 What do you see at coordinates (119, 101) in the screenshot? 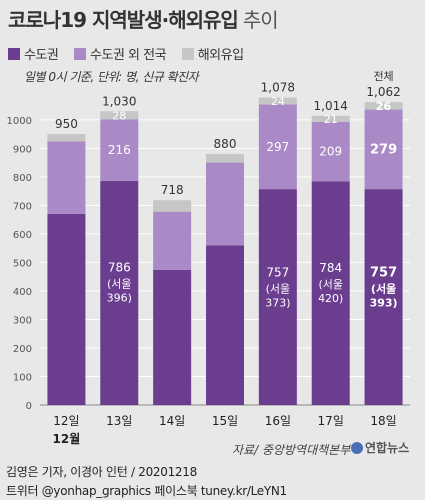
I see `total-label: 1,030` at bounding box center [119, 101].